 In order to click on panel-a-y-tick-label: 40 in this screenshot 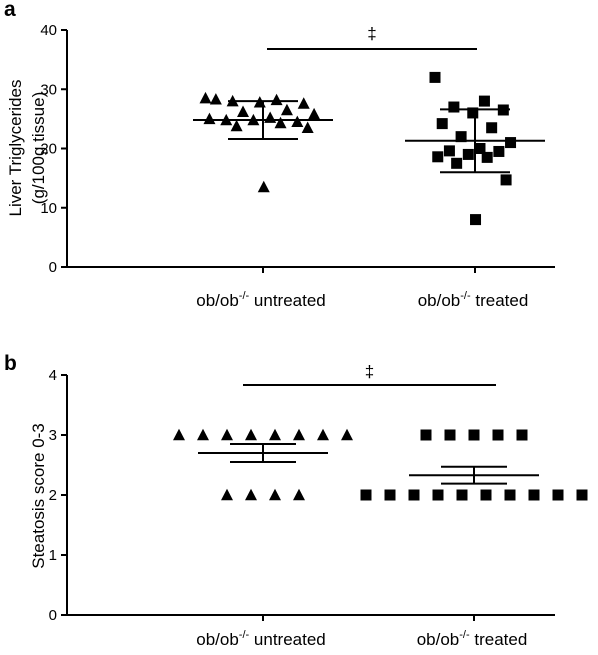, I will do `click(48, 30)`.